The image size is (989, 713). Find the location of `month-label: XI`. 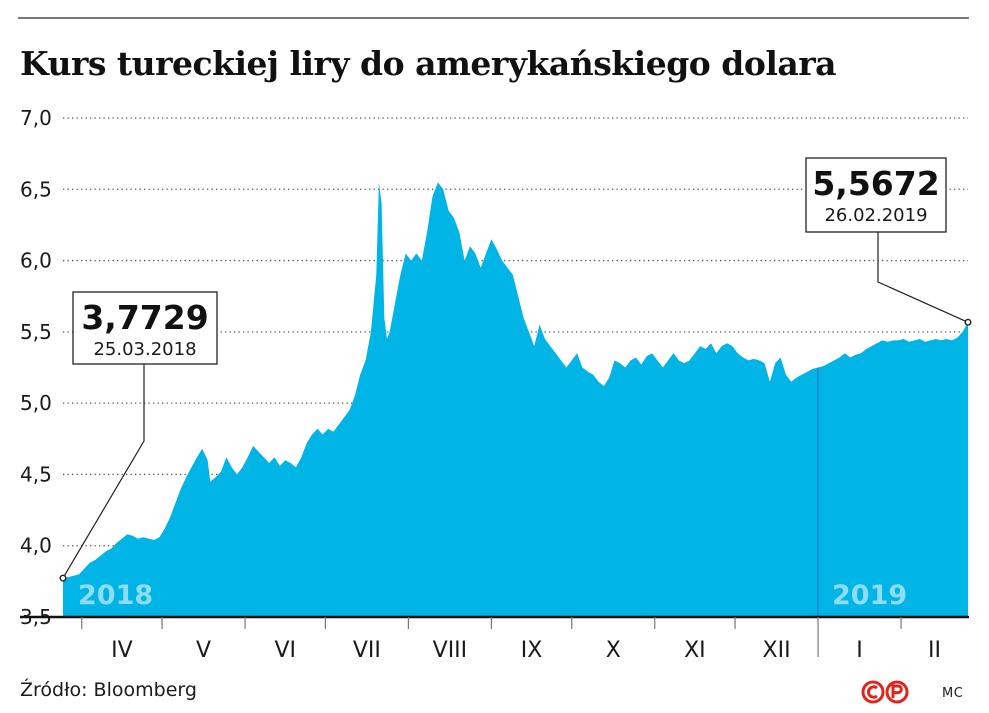

month-label: XI is located at coordinates (695, 650).